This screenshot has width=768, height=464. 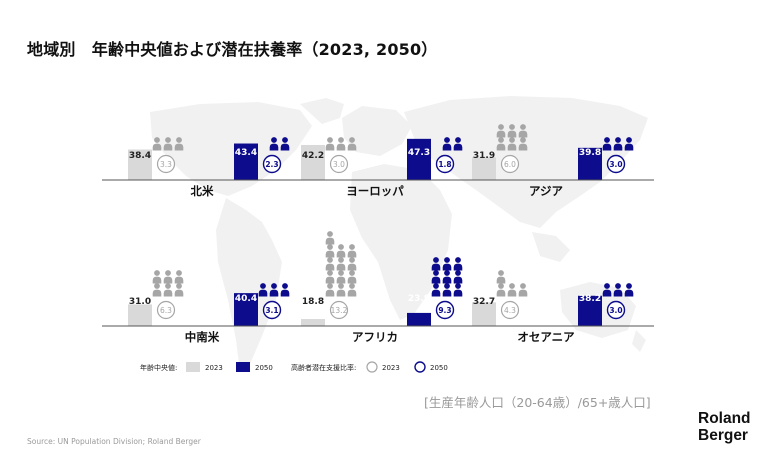 What do you see at coordinates (157, 273) in the screenshot?
I see `person-2023-4-4-head` at bounding box center [157, 273].